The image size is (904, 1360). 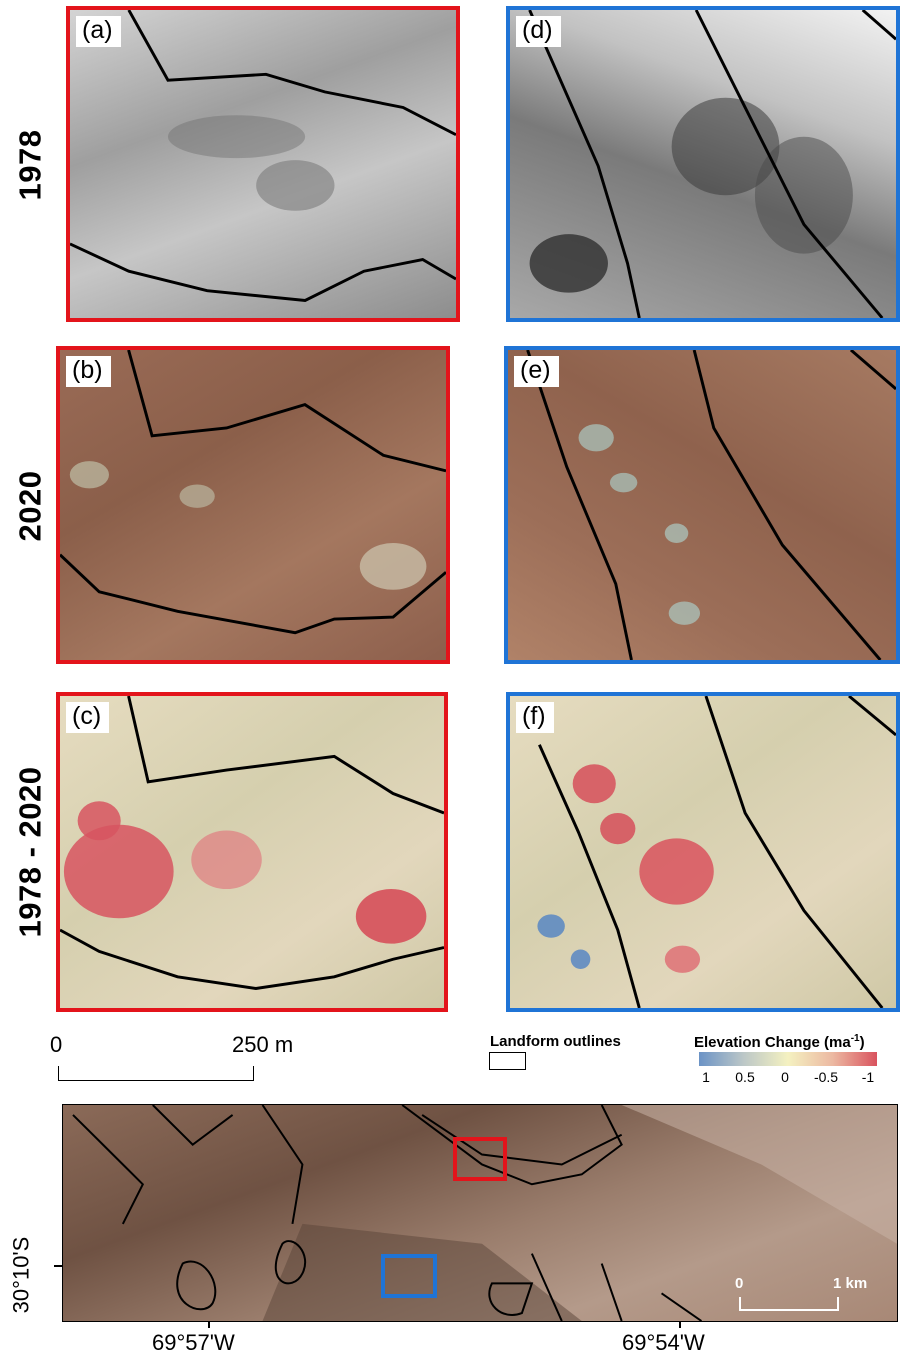 What do you see at coordinates (868, 1077) in the screenshot?
I see `colorbar-tick: -1` at bounding box center [868, 1077].